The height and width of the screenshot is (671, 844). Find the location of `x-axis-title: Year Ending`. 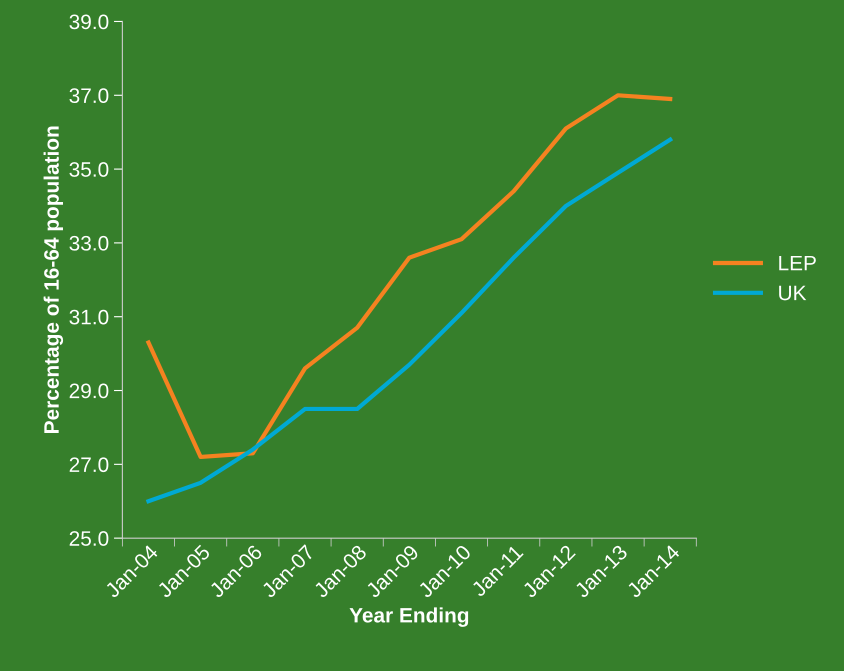

x-axis-title: Year Ending is located at coordinates (408, 617).